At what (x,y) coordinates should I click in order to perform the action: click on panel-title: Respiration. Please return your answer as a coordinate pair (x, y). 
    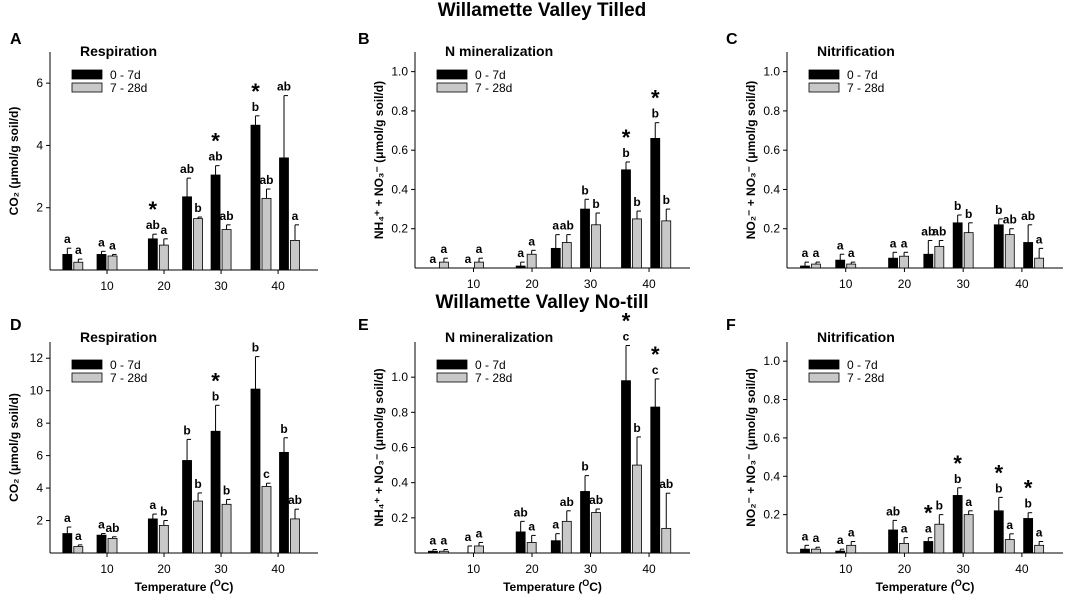
    Looking at the image, I should click on (118, 337).